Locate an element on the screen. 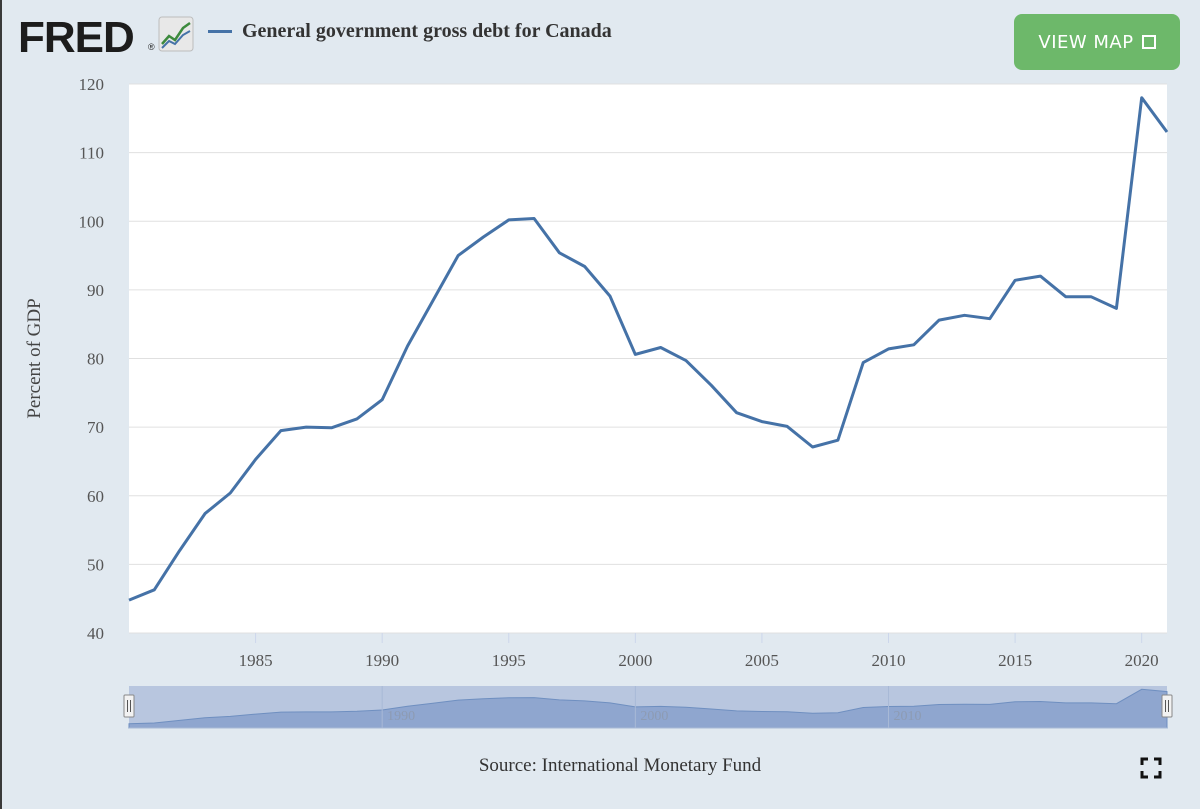 The height and width of the screenshot is (809, 1200). view-map-button: VIEW MAP is located at coordinates (1097, 42).